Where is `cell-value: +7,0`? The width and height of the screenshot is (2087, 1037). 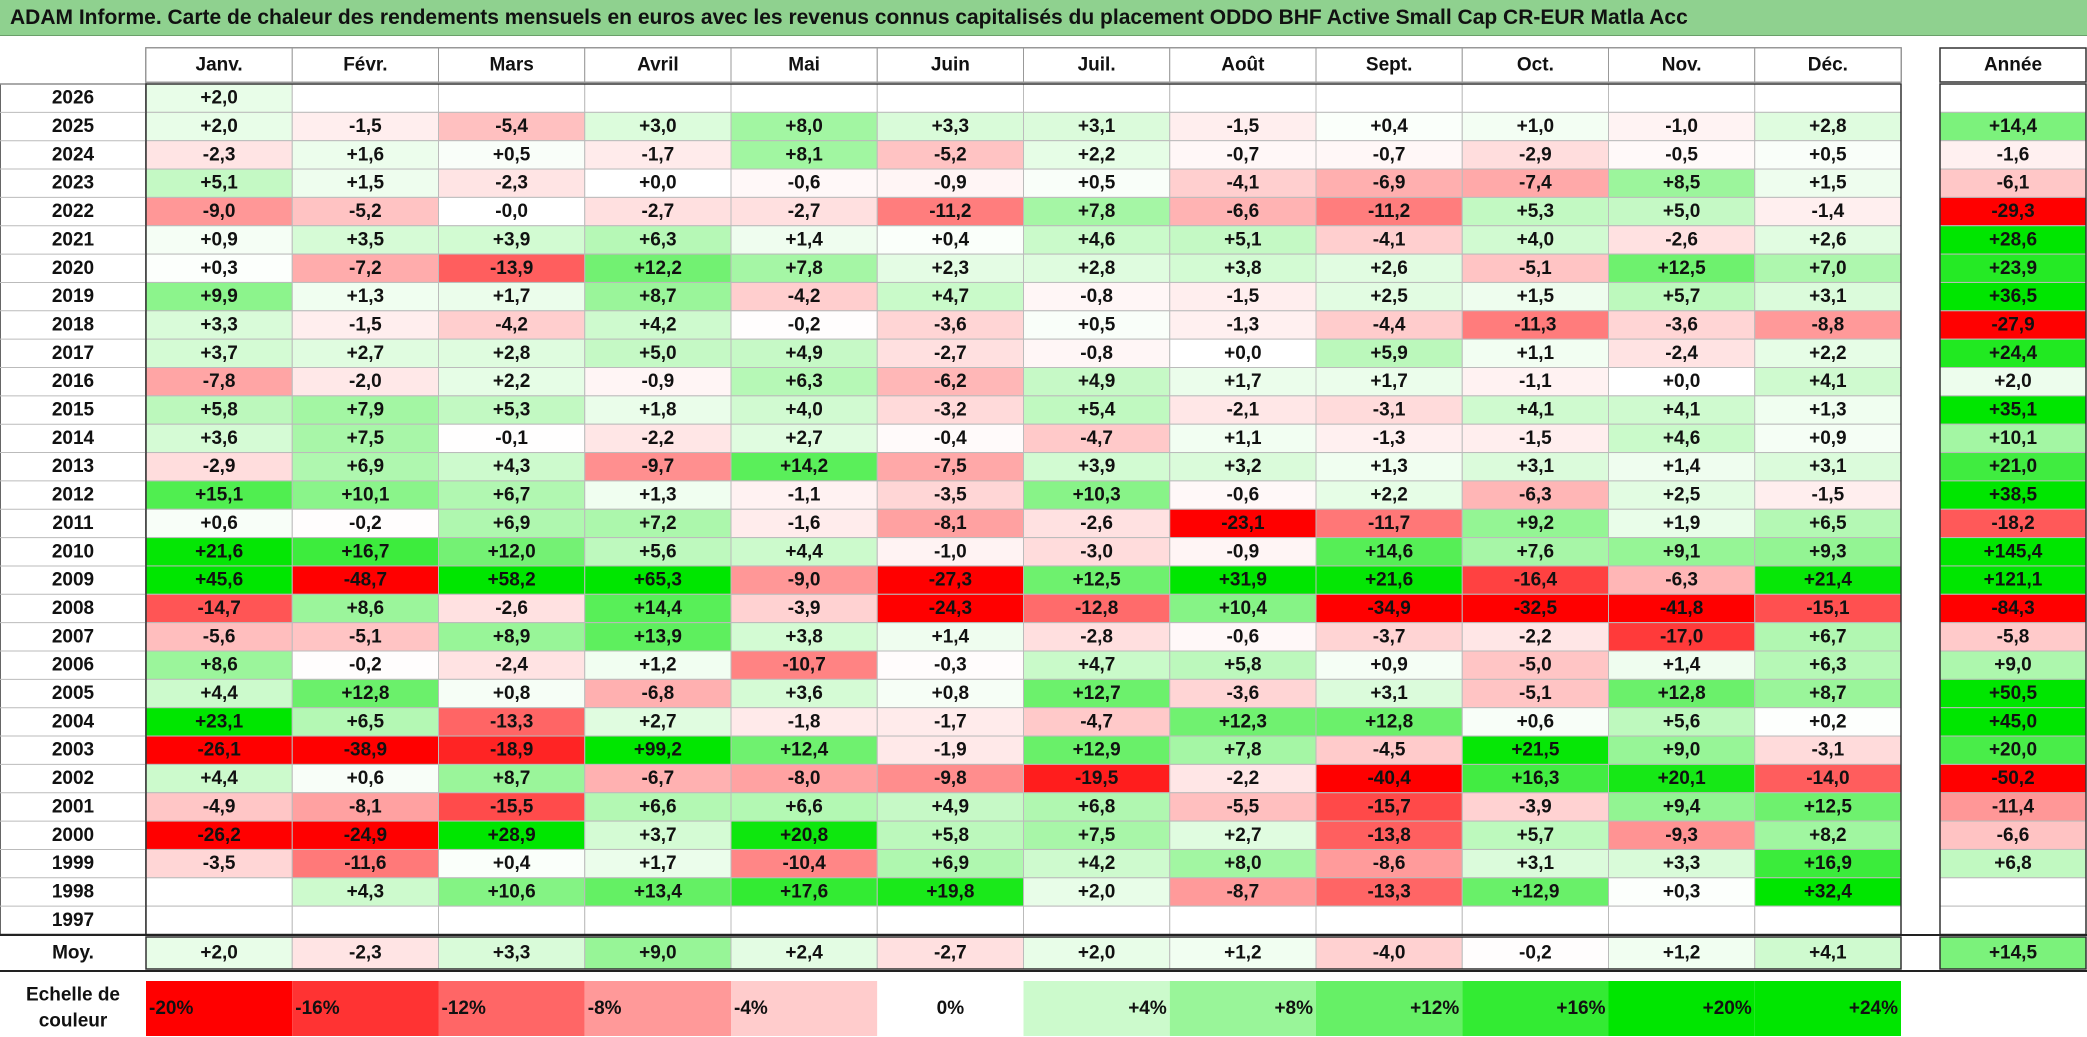 cell-value: +7,0 is located at coordinates (1828, 268).